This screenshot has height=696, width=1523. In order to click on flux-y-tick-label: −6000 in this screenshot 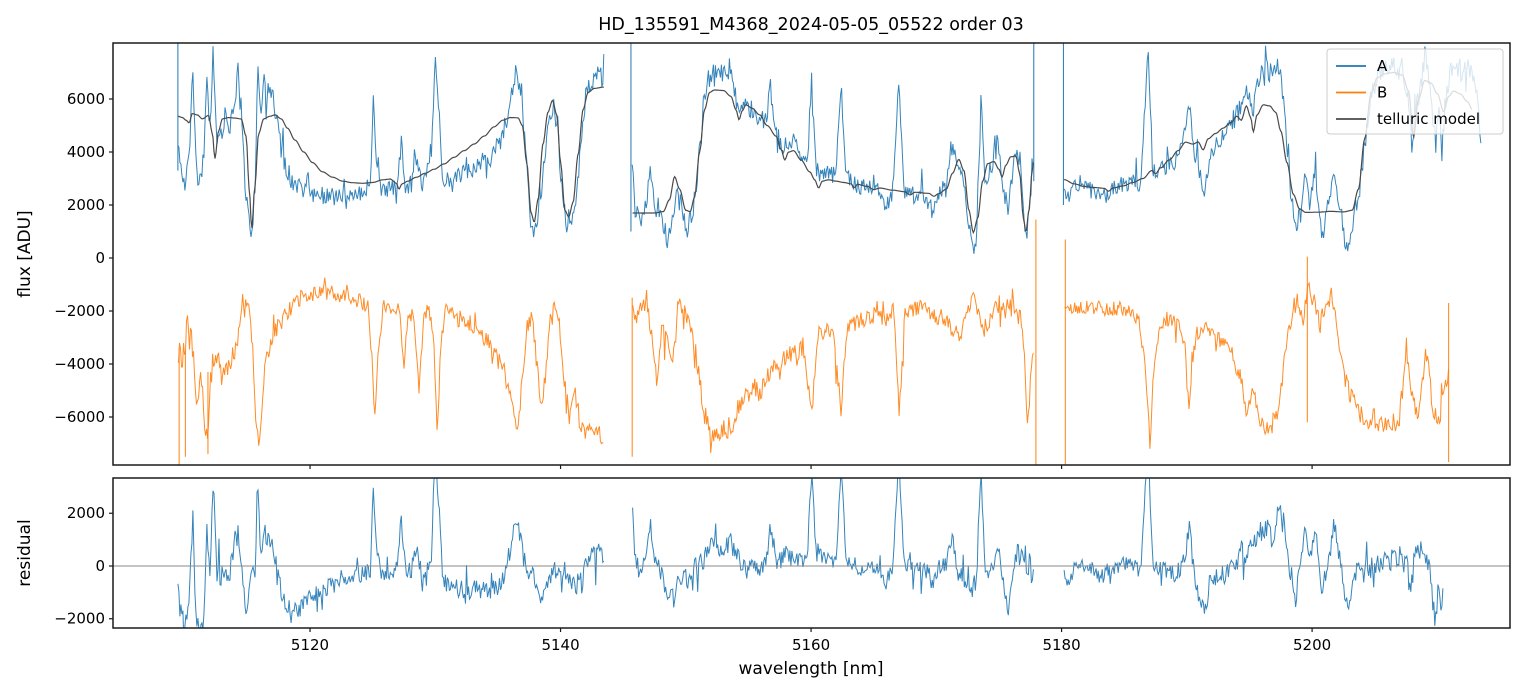, I will do `click(79, 417)`.